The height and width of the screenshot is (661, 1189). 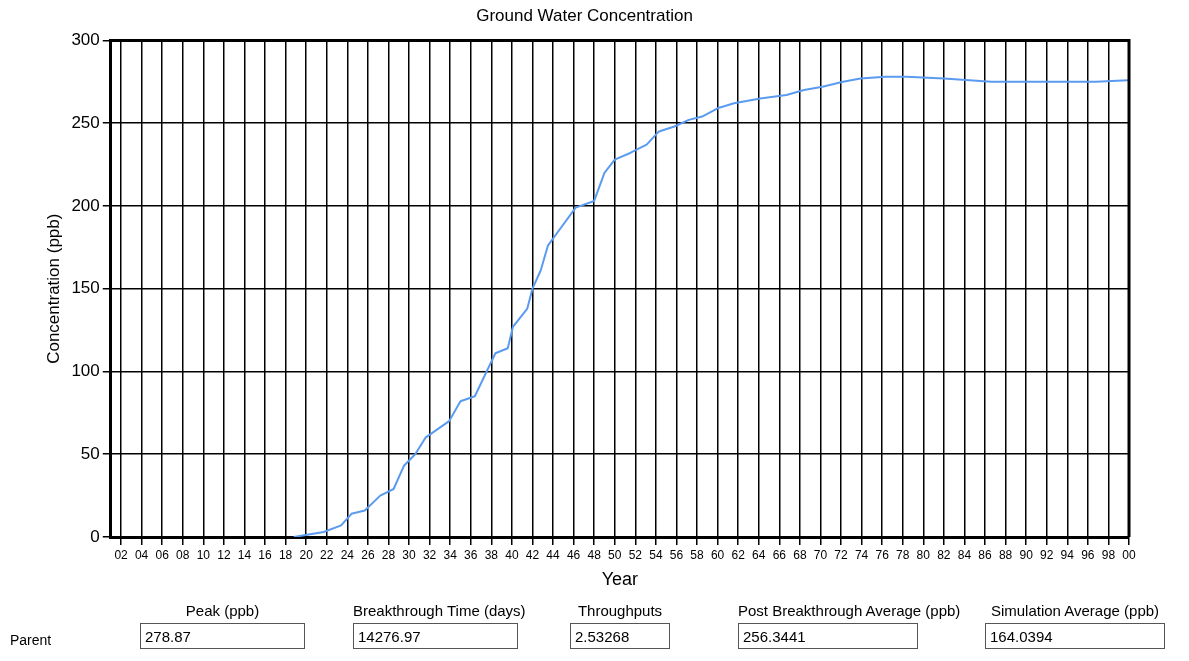 I want to click on x-tick-label: 00, so click(x=1129, y=554).